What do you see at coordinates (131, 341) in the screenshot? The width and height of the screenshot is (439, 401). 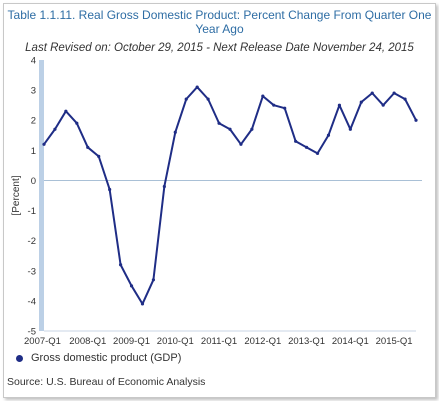 I see `x-tick-label: 2009-Q1` at bounding box center [131, 341].